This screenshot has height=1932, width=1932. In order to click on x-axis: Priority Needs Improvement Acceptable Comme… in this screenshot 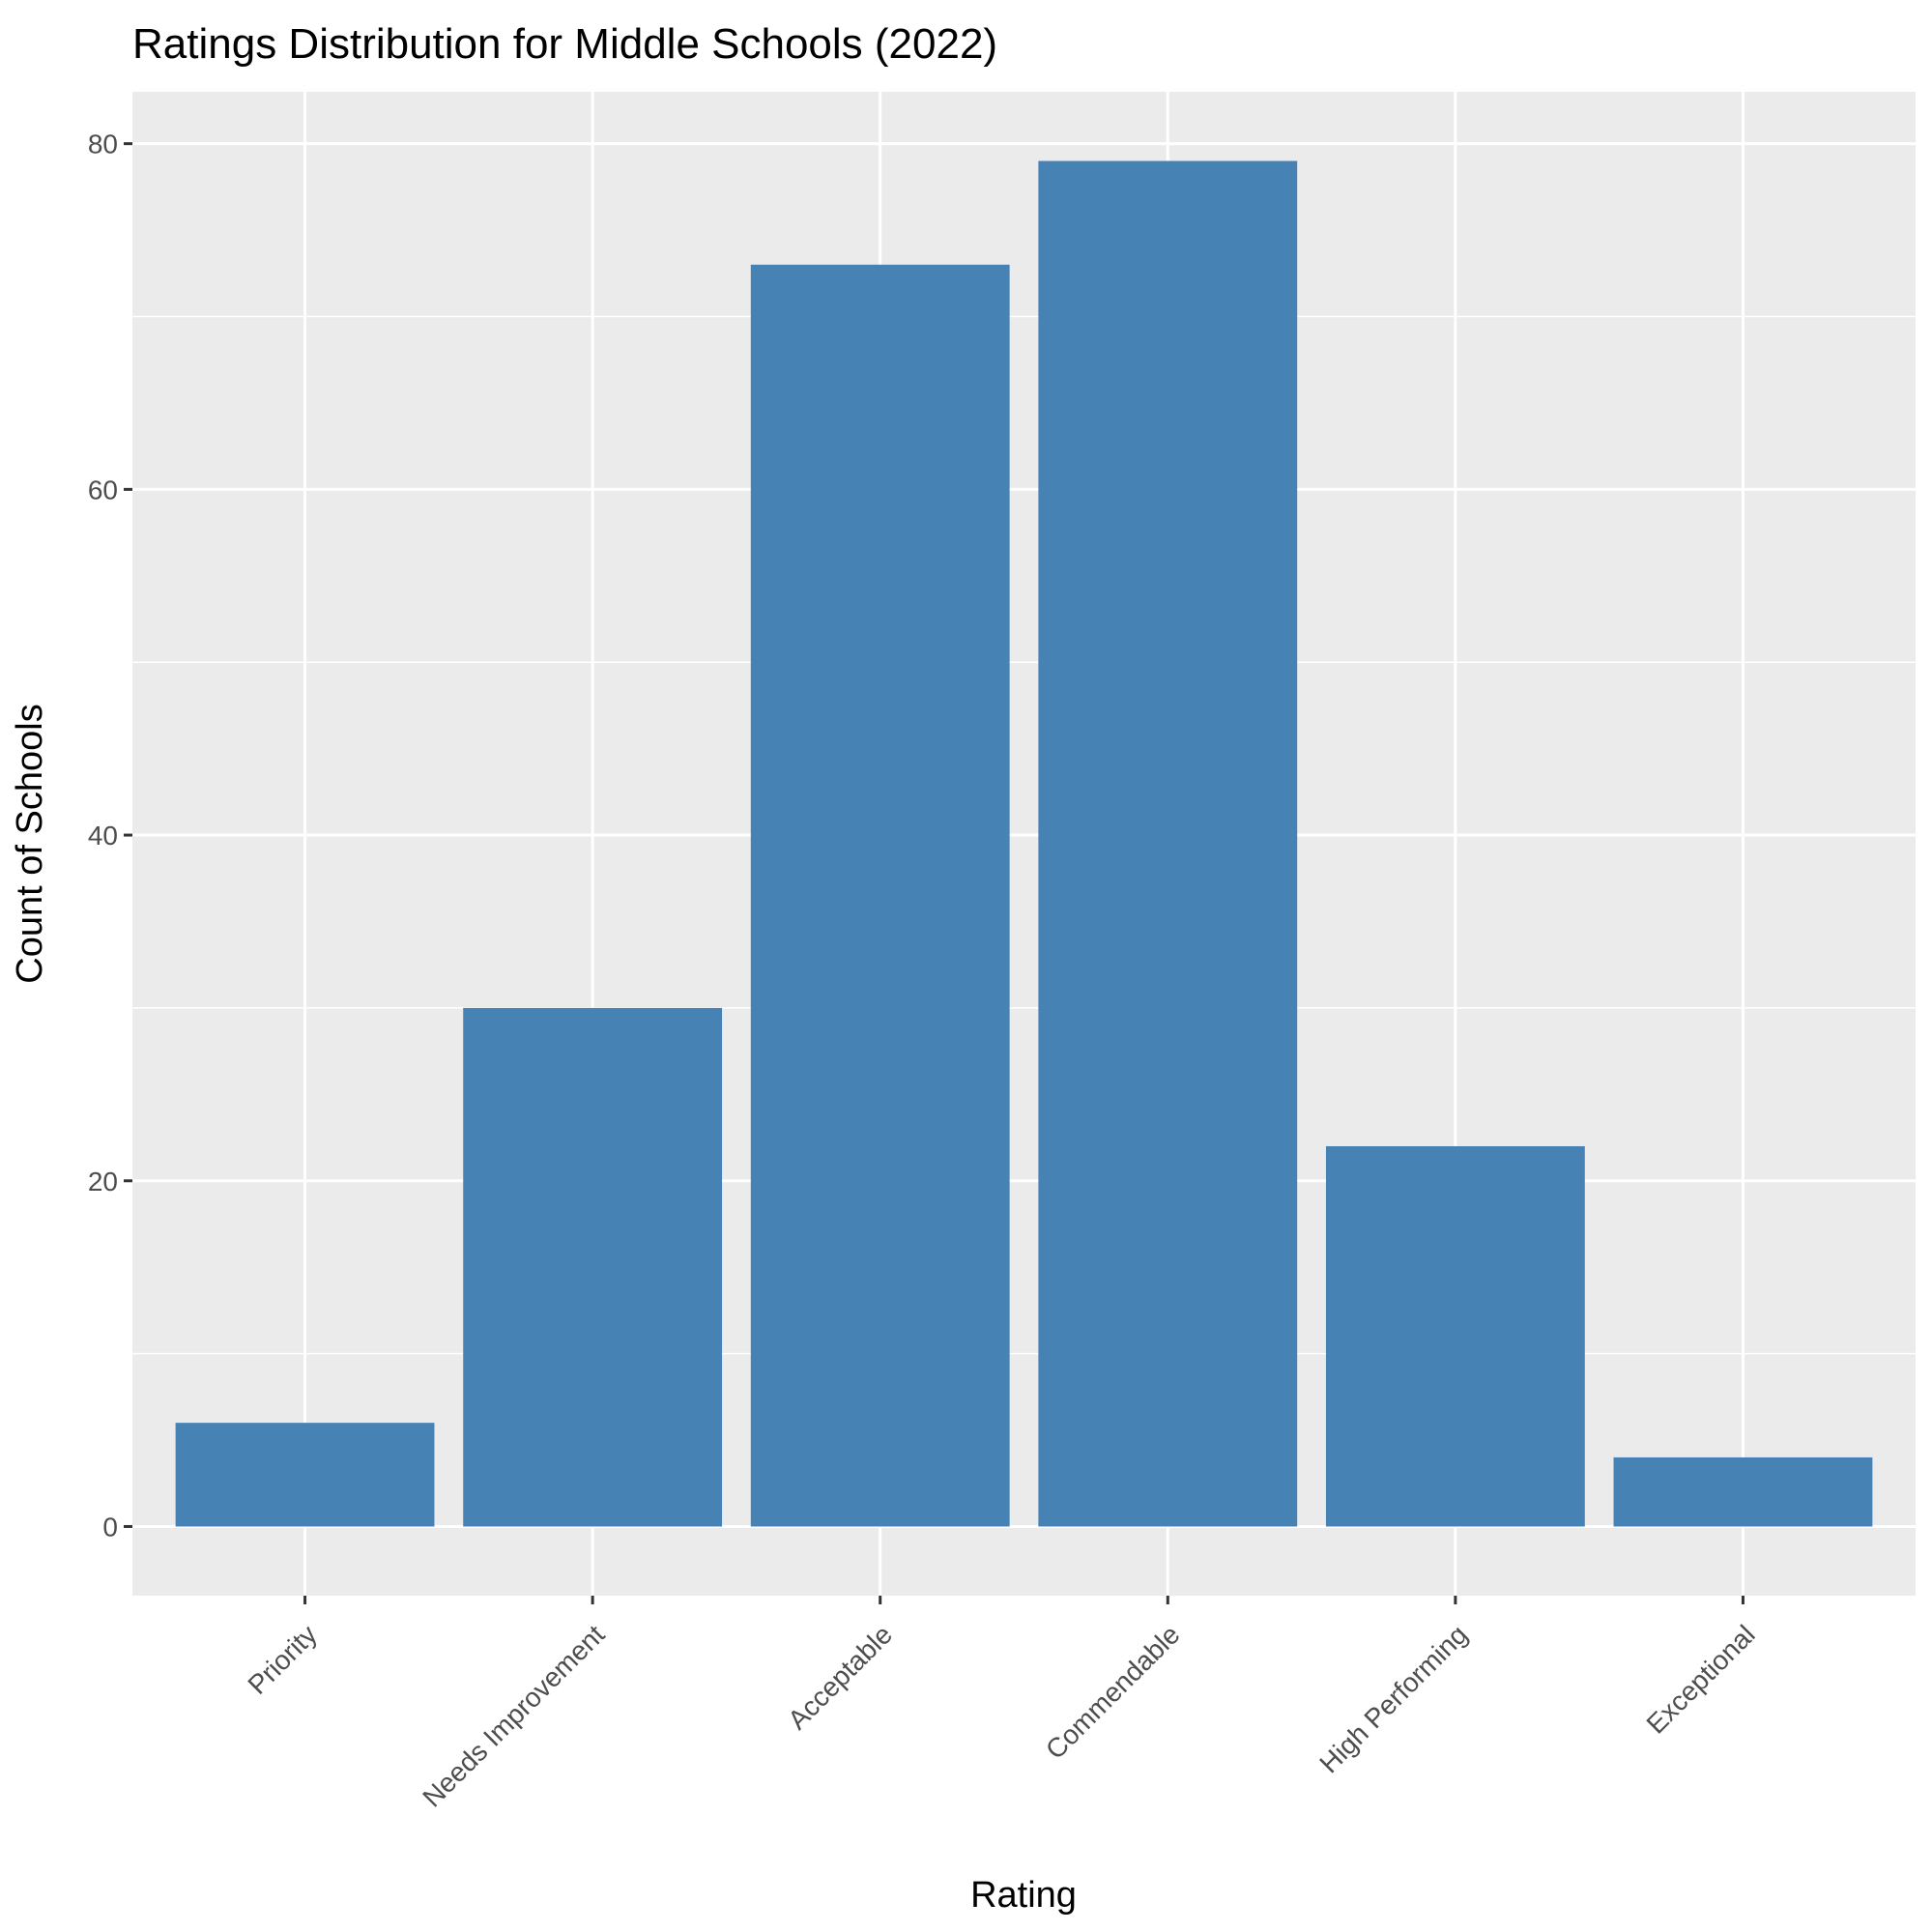, I will do `click(1002, 1704)`.